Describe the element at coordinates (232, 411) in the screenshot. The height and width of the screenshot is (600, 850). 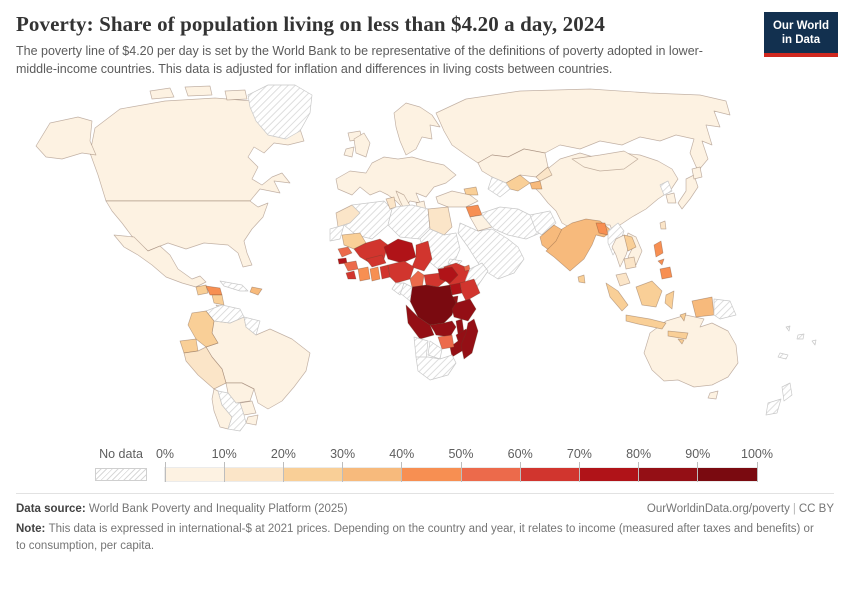
I see `region-argentina` at that location.